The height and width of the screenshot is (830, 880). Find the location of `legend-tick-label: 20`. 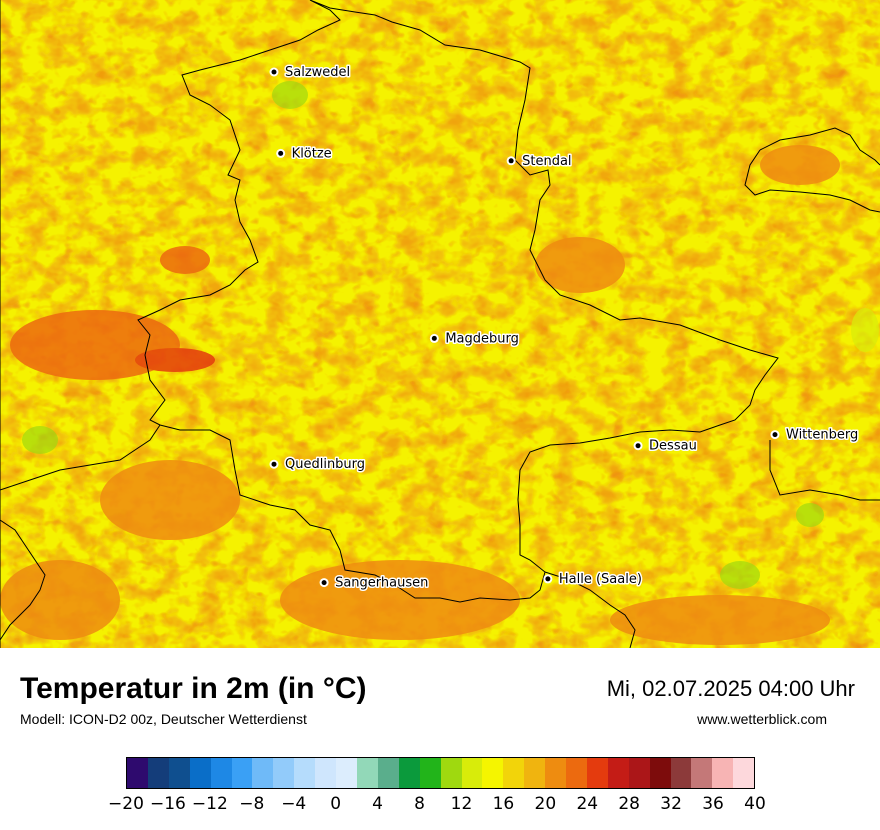

legend-tick-label: 20 is located at coordinates (545, 804).